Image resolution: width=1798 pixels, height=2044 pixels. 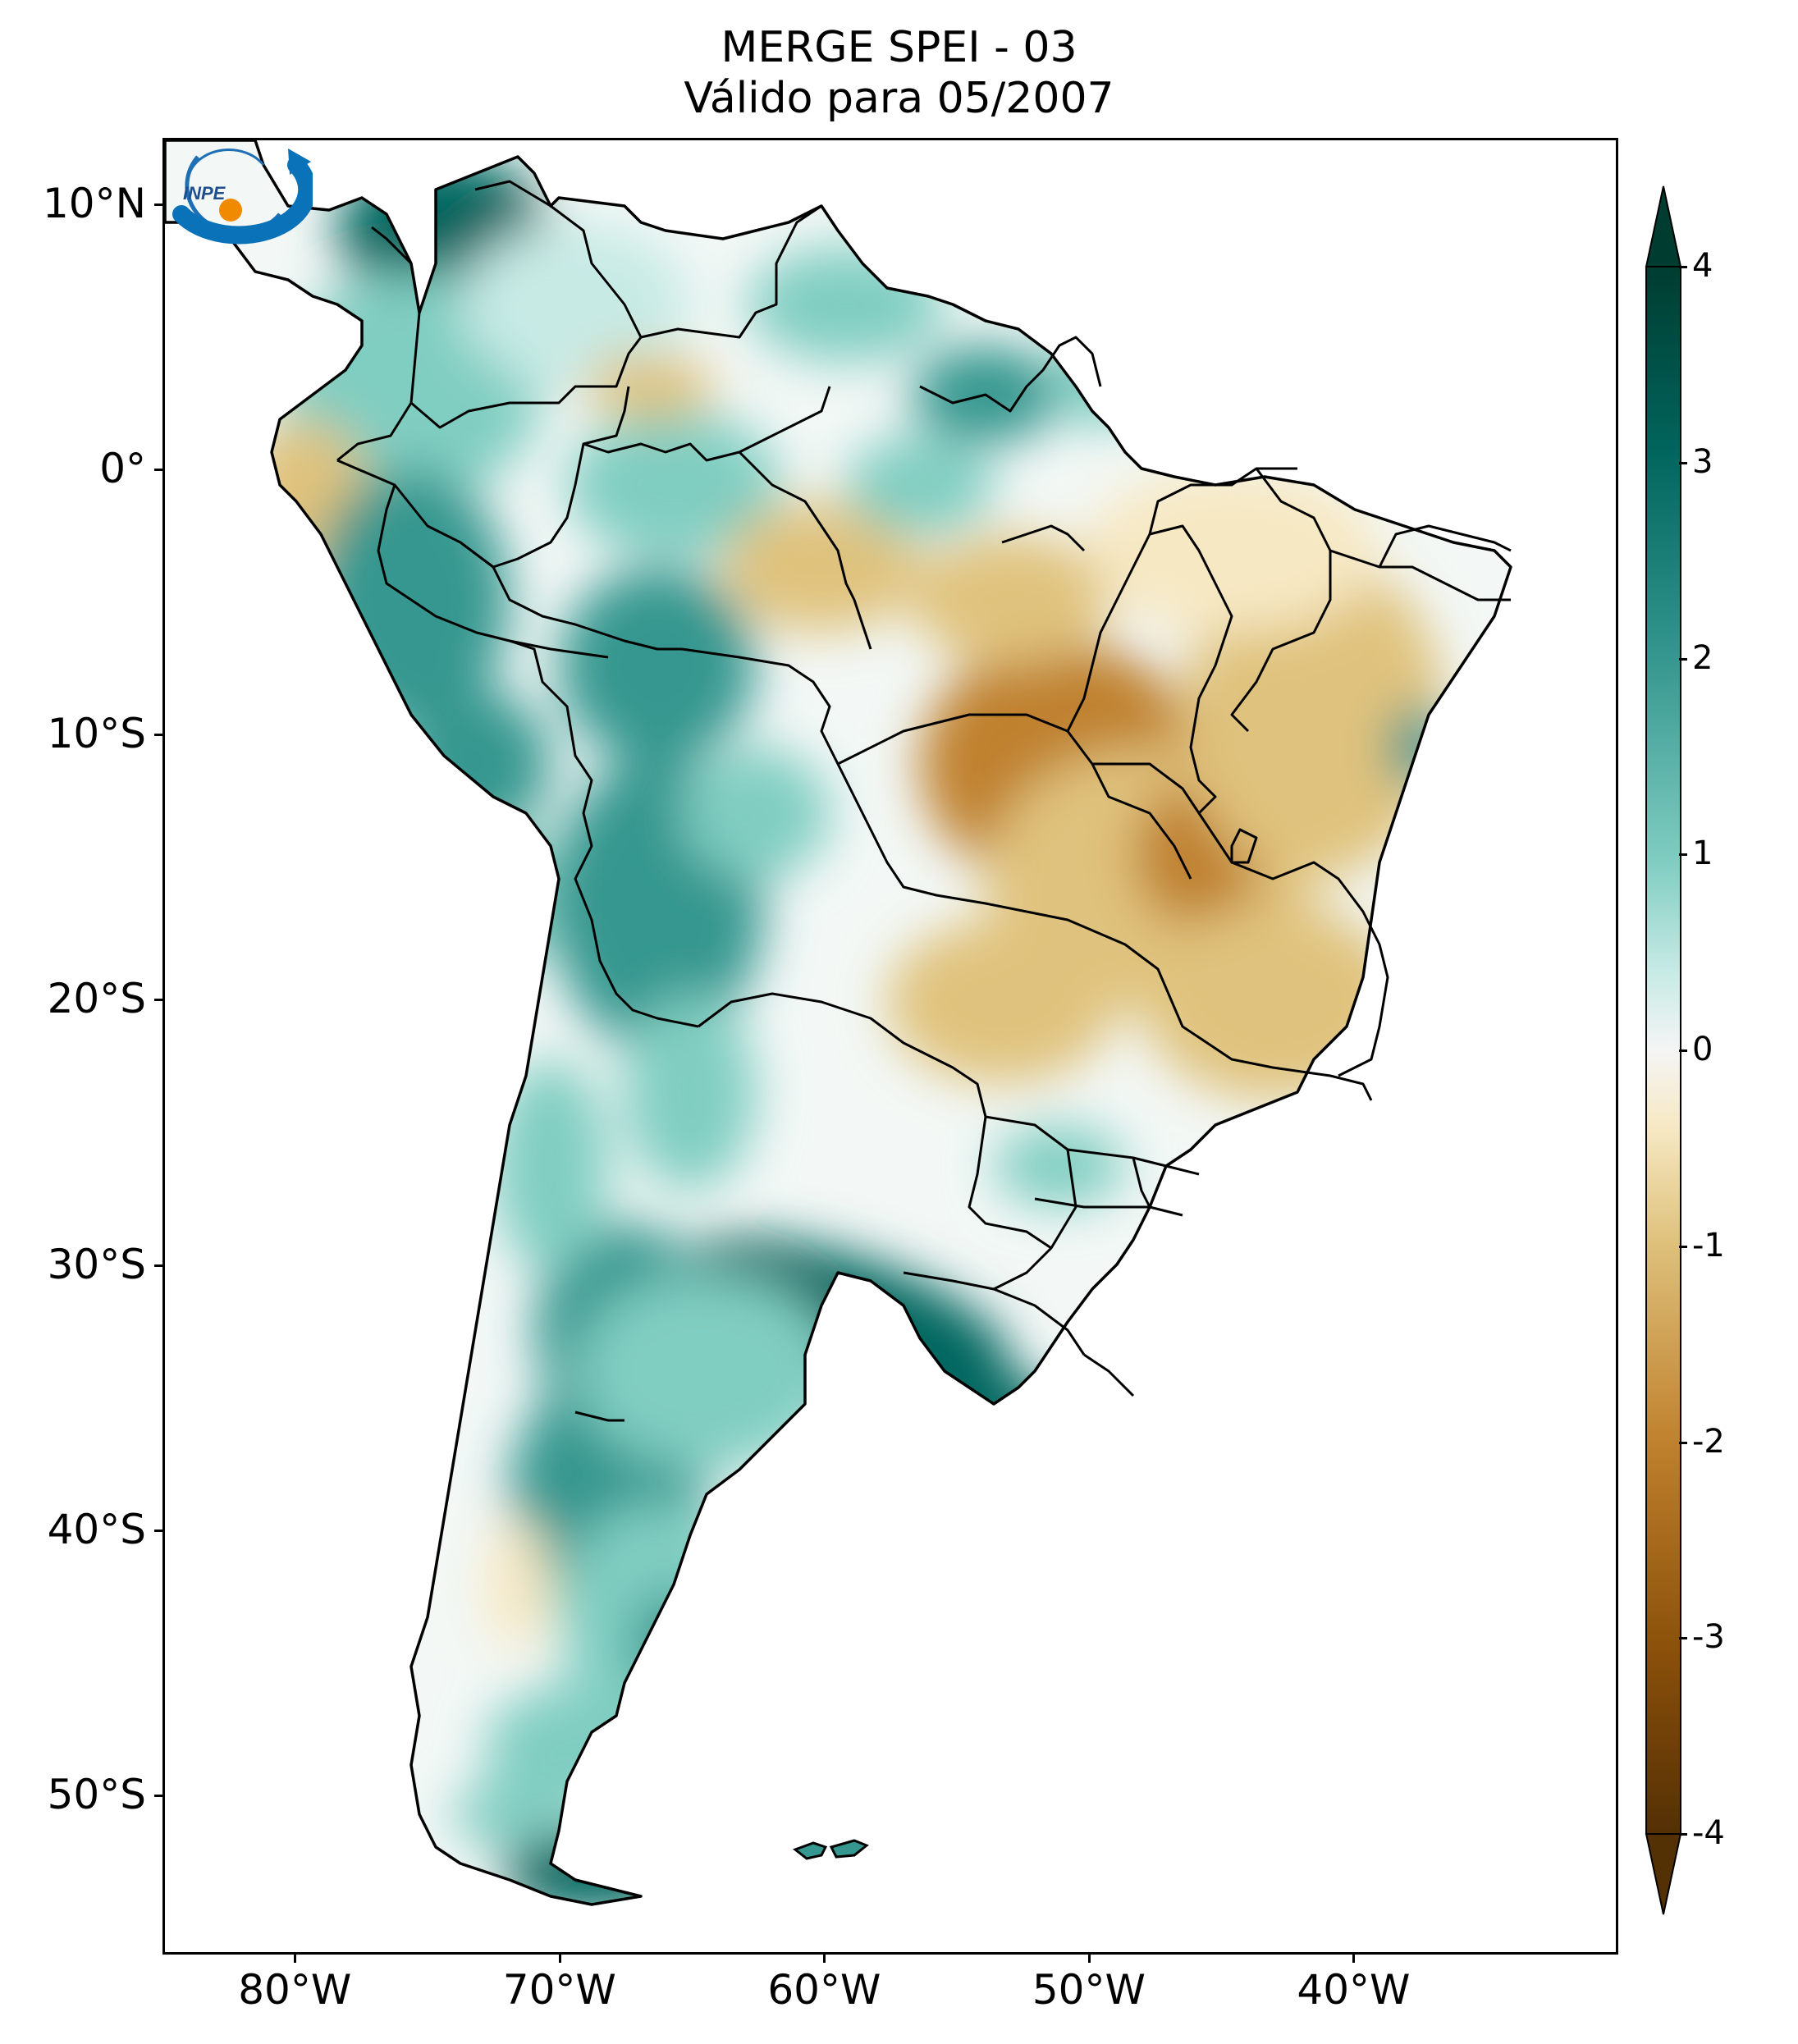 What do you see at coordinates (122, 468) in the screenshot?
I see `y-tick-label: 0°` at bounding box center [122, 468].